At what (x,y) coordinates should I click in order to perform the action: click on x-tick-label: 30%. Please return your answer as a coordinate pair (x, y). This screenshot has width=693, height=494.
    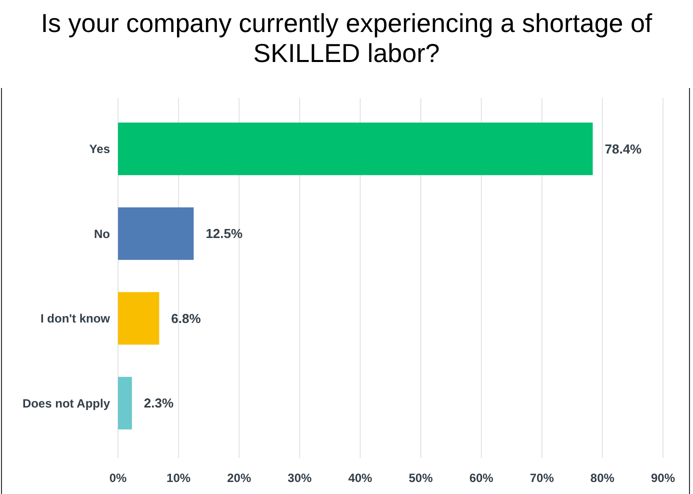
    Looking at the image, I should click on (300, 478).